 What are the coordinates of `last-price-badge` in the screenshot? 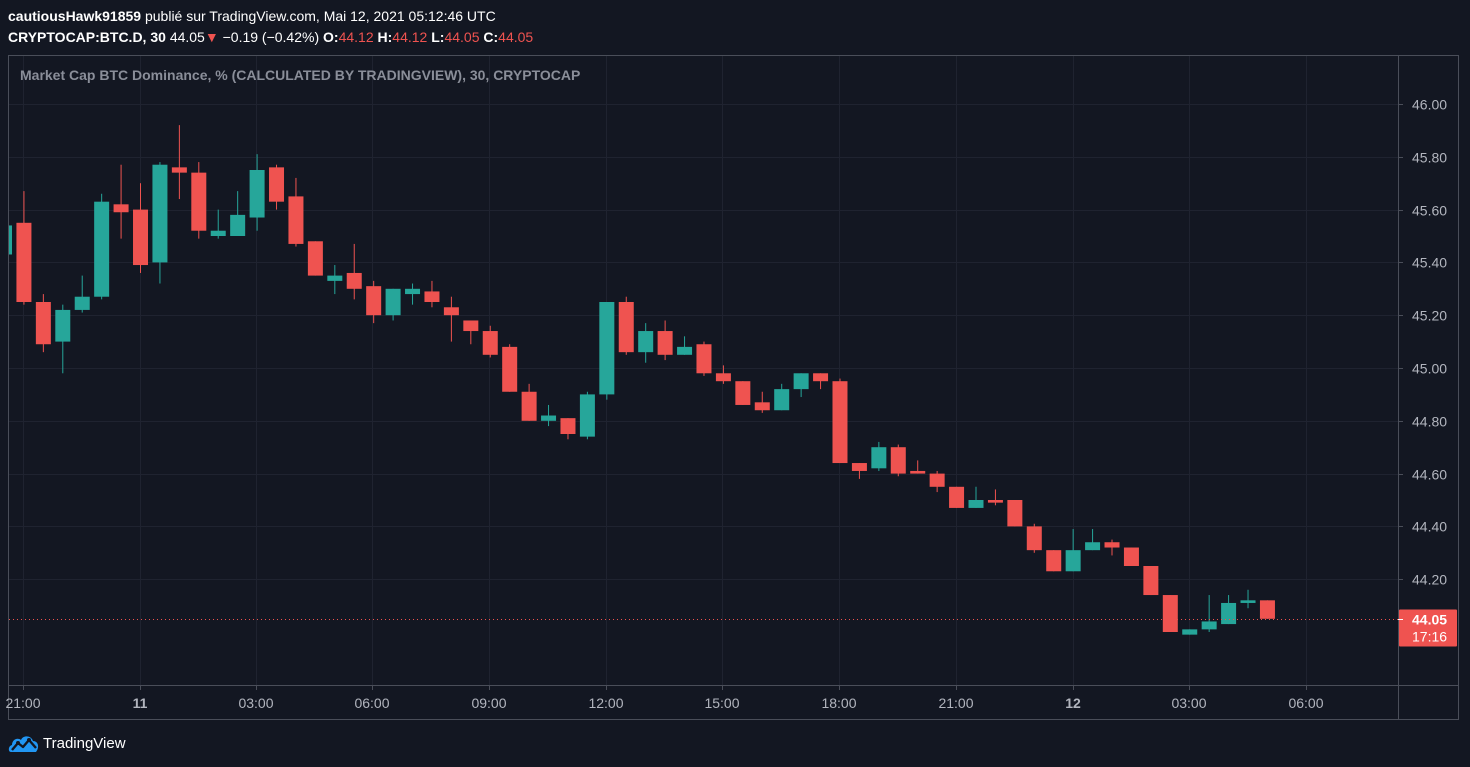 It's located at (1428, 628).